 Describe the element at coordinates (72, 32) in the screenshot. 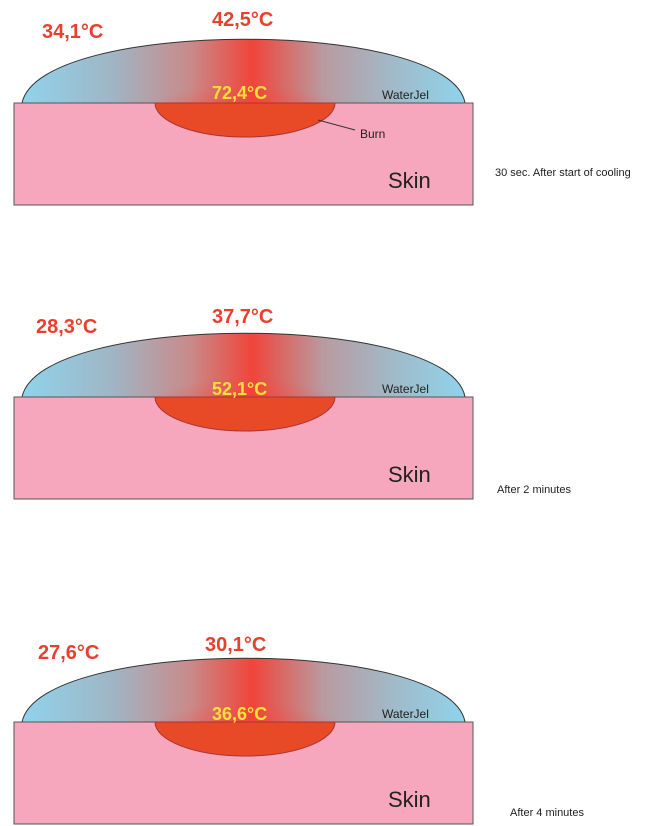

I see `edge-temp: 34,1°C` at that location.